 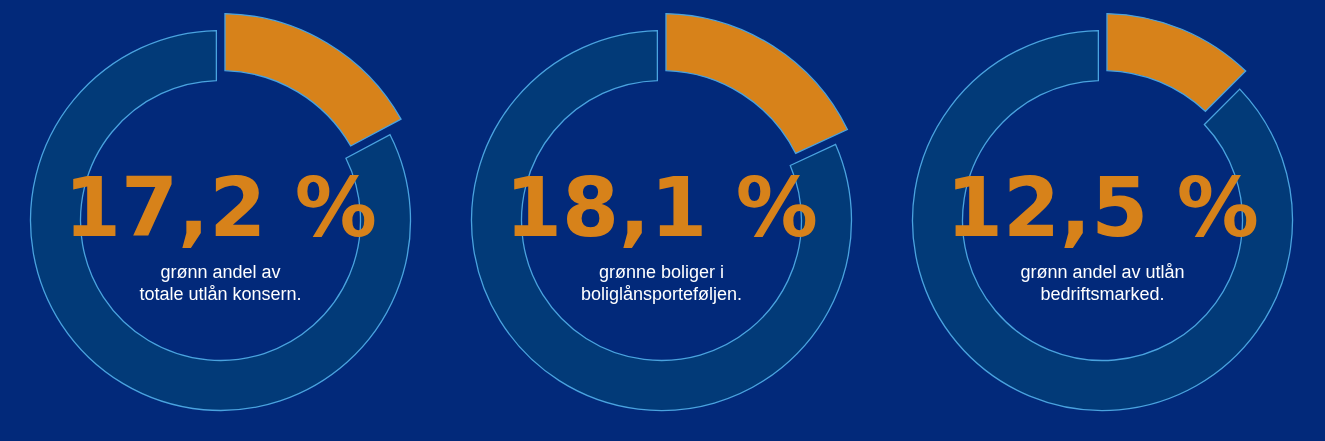 What do you see at coordinates (661, 283) in the screenshot?
I see `text: grønne boliger i boliglånsporteføljen.` at bounding box center [661, 283].